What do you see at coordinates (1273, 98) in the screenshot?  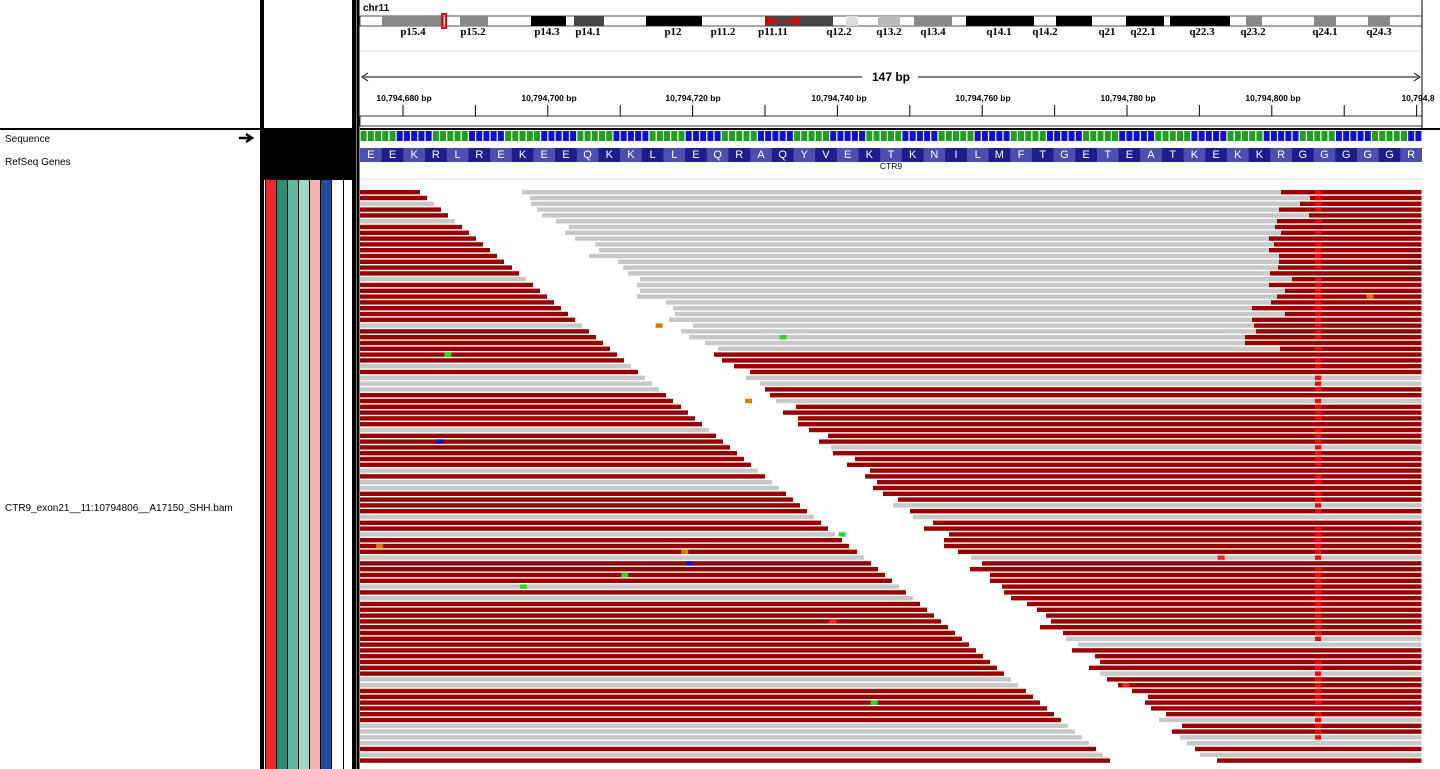 I see `ruler-tick-label: 10,794,800 bp` at bounding box center [1273, 98].